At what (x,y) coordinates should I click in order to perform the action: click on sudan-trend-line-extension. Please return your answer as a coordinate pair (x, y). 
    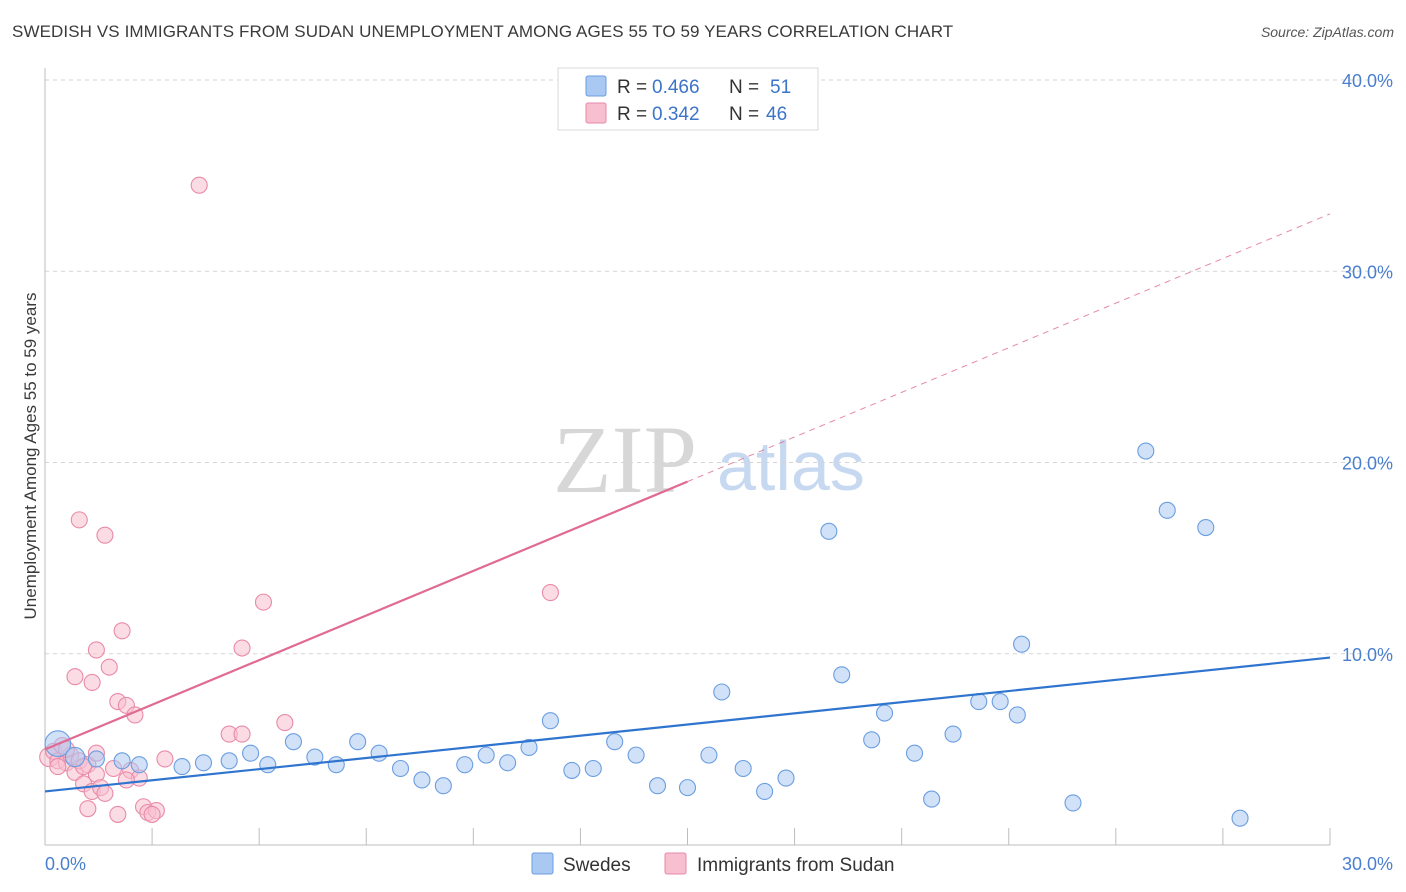
    Looking at the image, I should click on (1009, 348).